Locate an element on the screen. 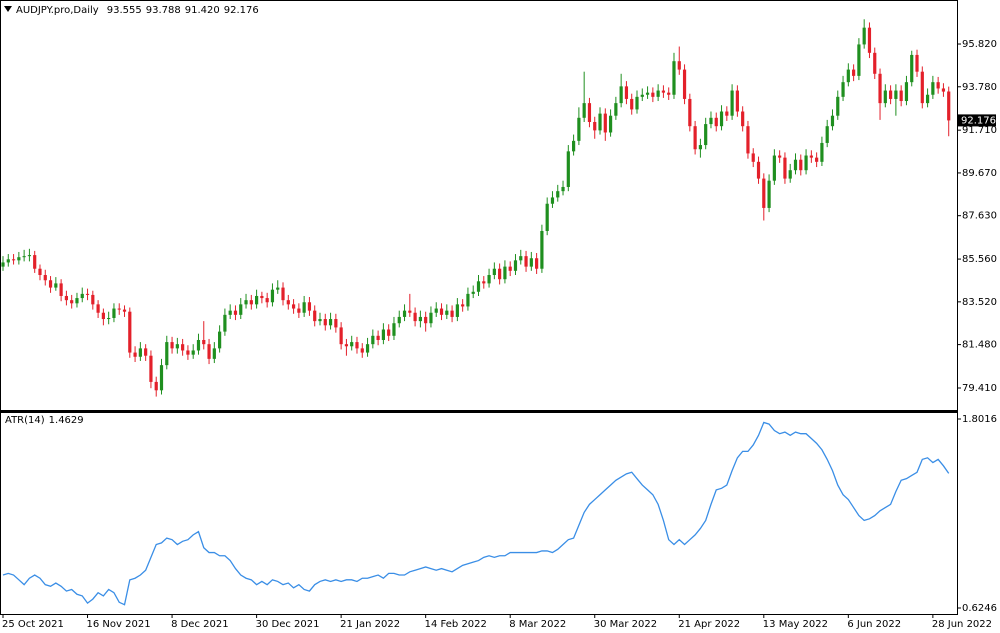 This screenshot has height=633, width=1000. x-tick-label: 30 Dec 2021 is located at coordinates (288, 624).